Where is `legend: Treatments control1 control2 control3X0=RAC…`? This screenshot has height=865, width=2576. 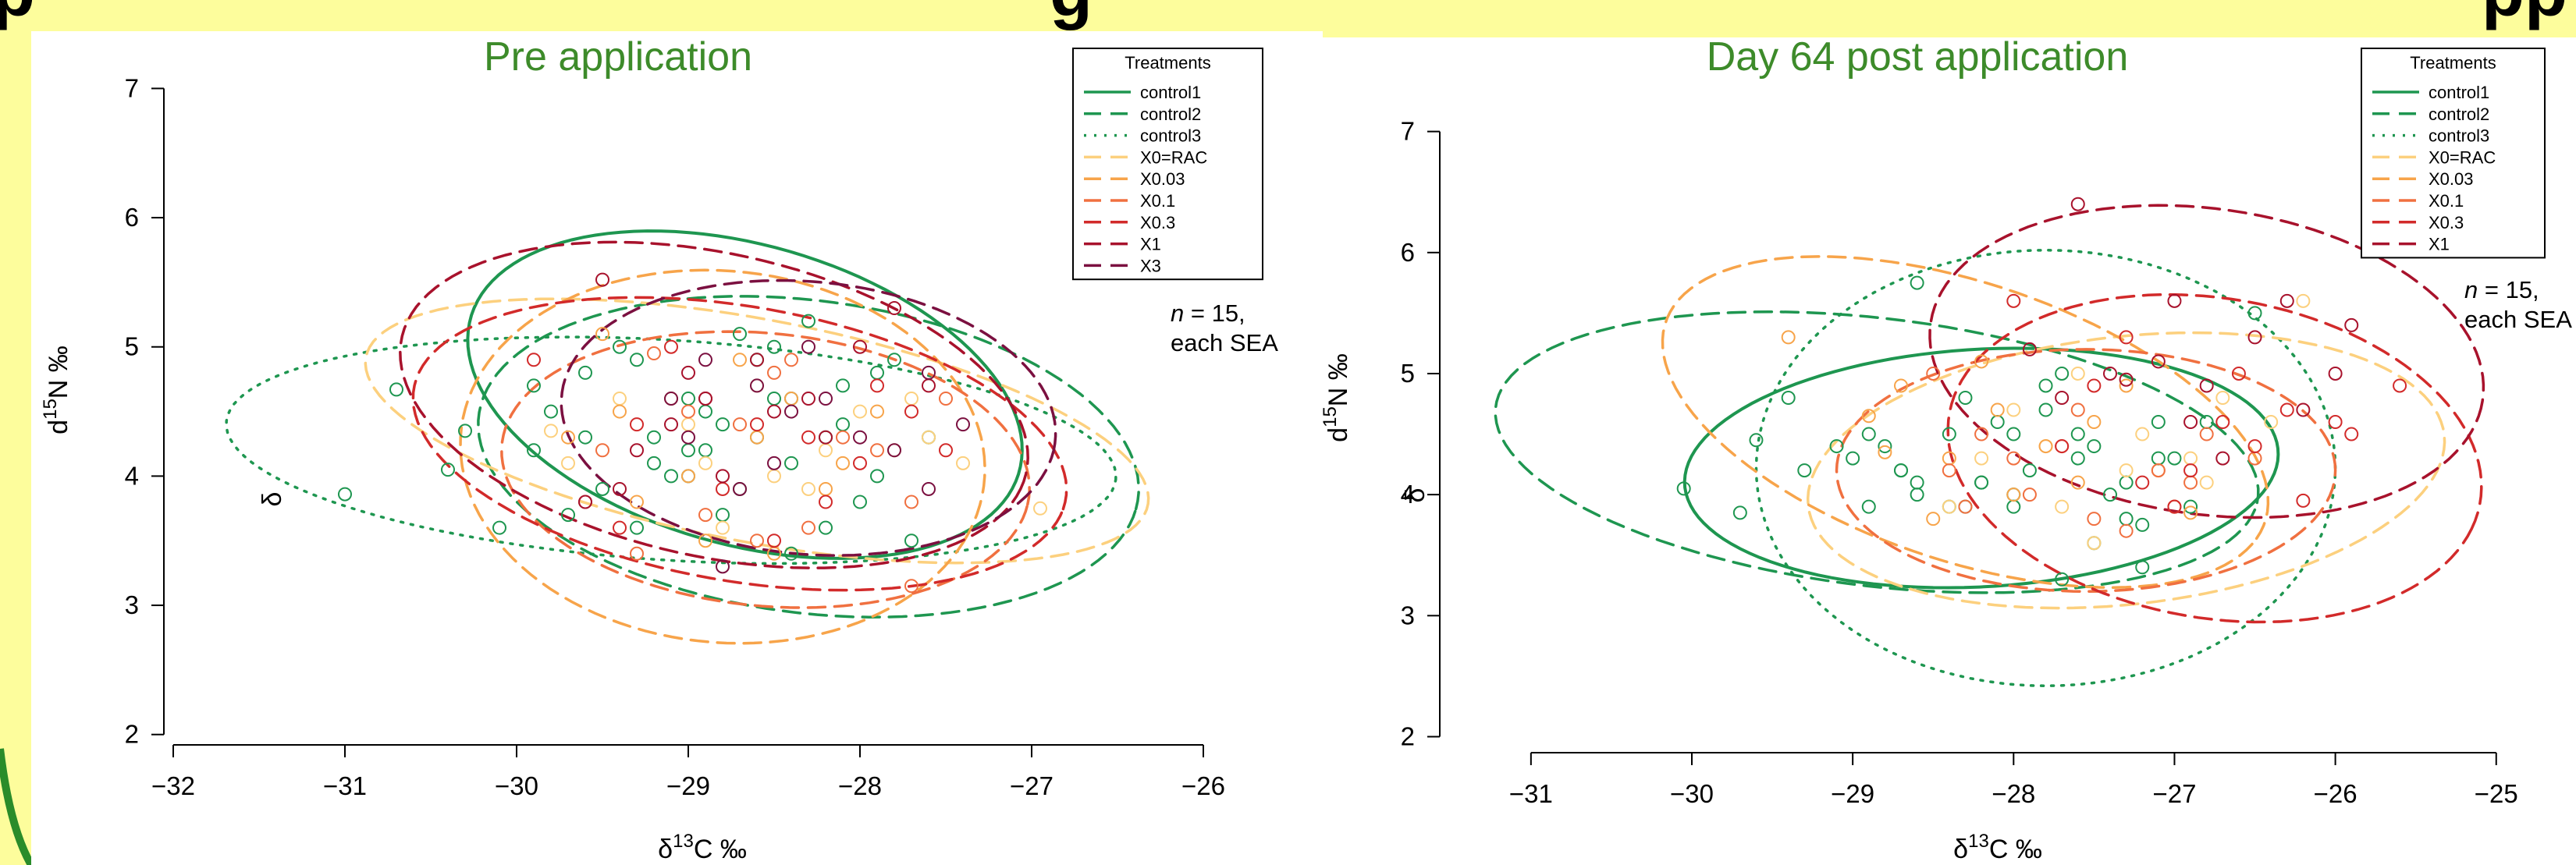 legend: Treatments control1 control2 control3X0=RAC… is located at coordinates (1167, 165).